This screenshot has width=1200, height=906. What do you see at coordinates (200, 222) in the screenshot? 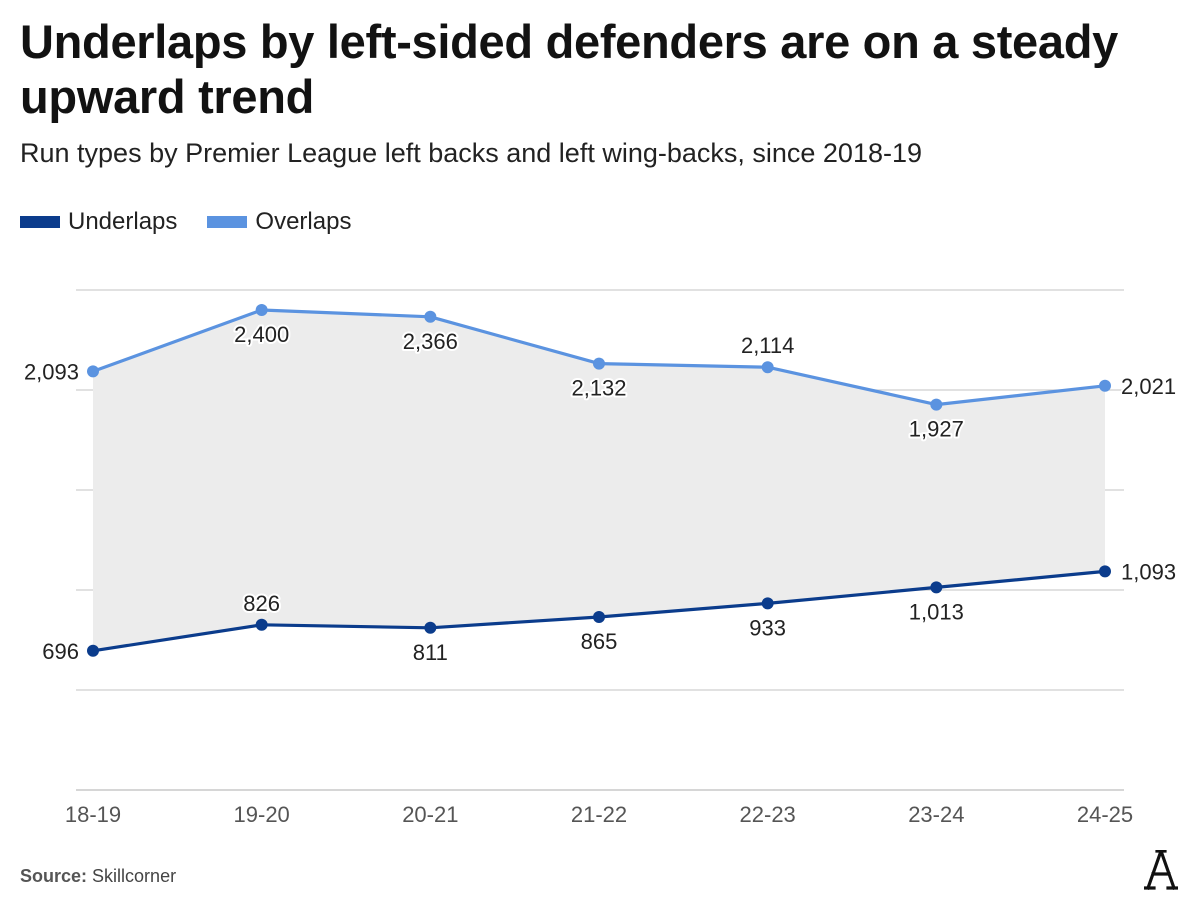
I see `legend: Underlaps Overlaps` at bounding box center [200, 222].